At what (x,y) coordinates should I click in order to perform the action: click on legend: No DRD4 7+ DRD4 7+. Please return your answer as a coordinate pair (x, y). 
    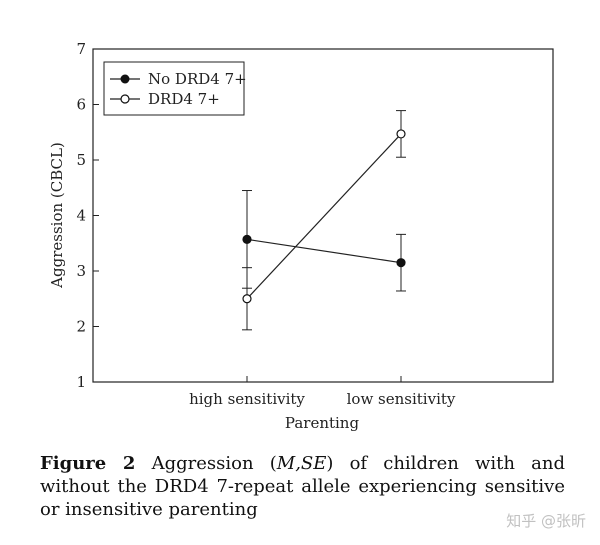
    Looking at the image, I should click on (175, 88).